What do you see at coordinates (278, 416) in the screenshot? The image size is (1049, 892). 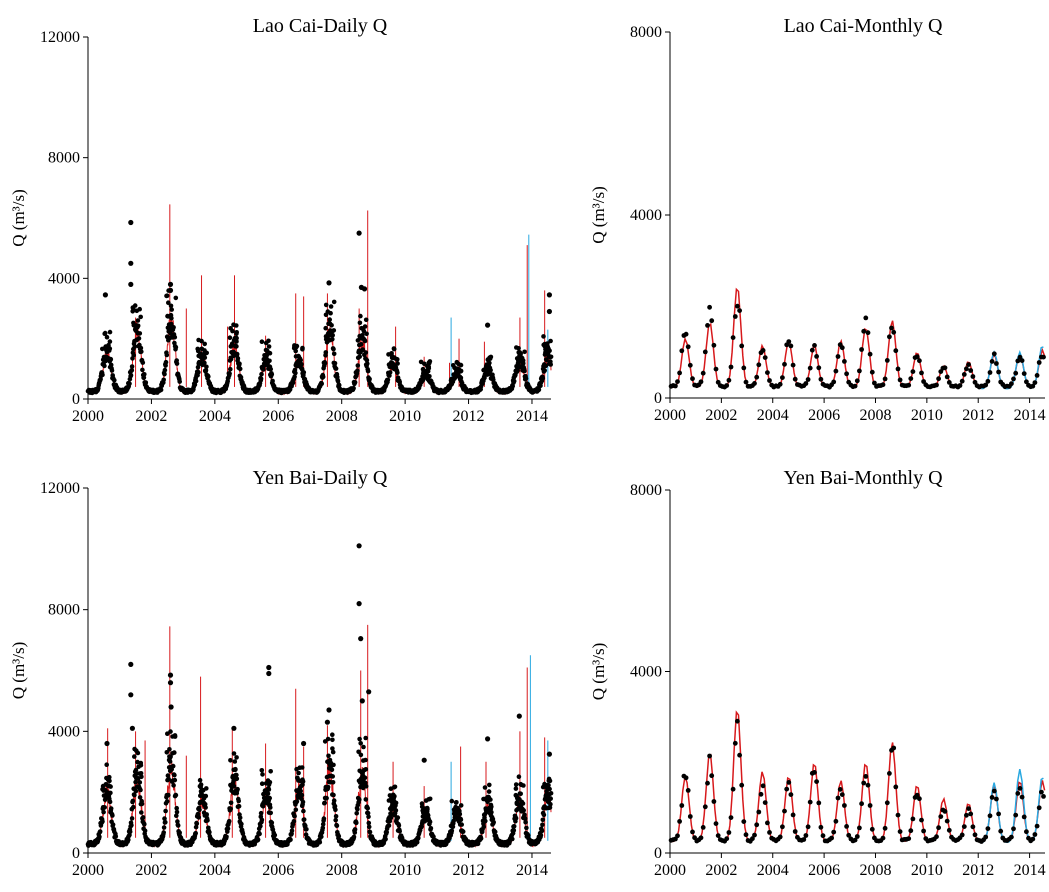 I see `x-tick-label: 2006` at bounding box center [278, 416].